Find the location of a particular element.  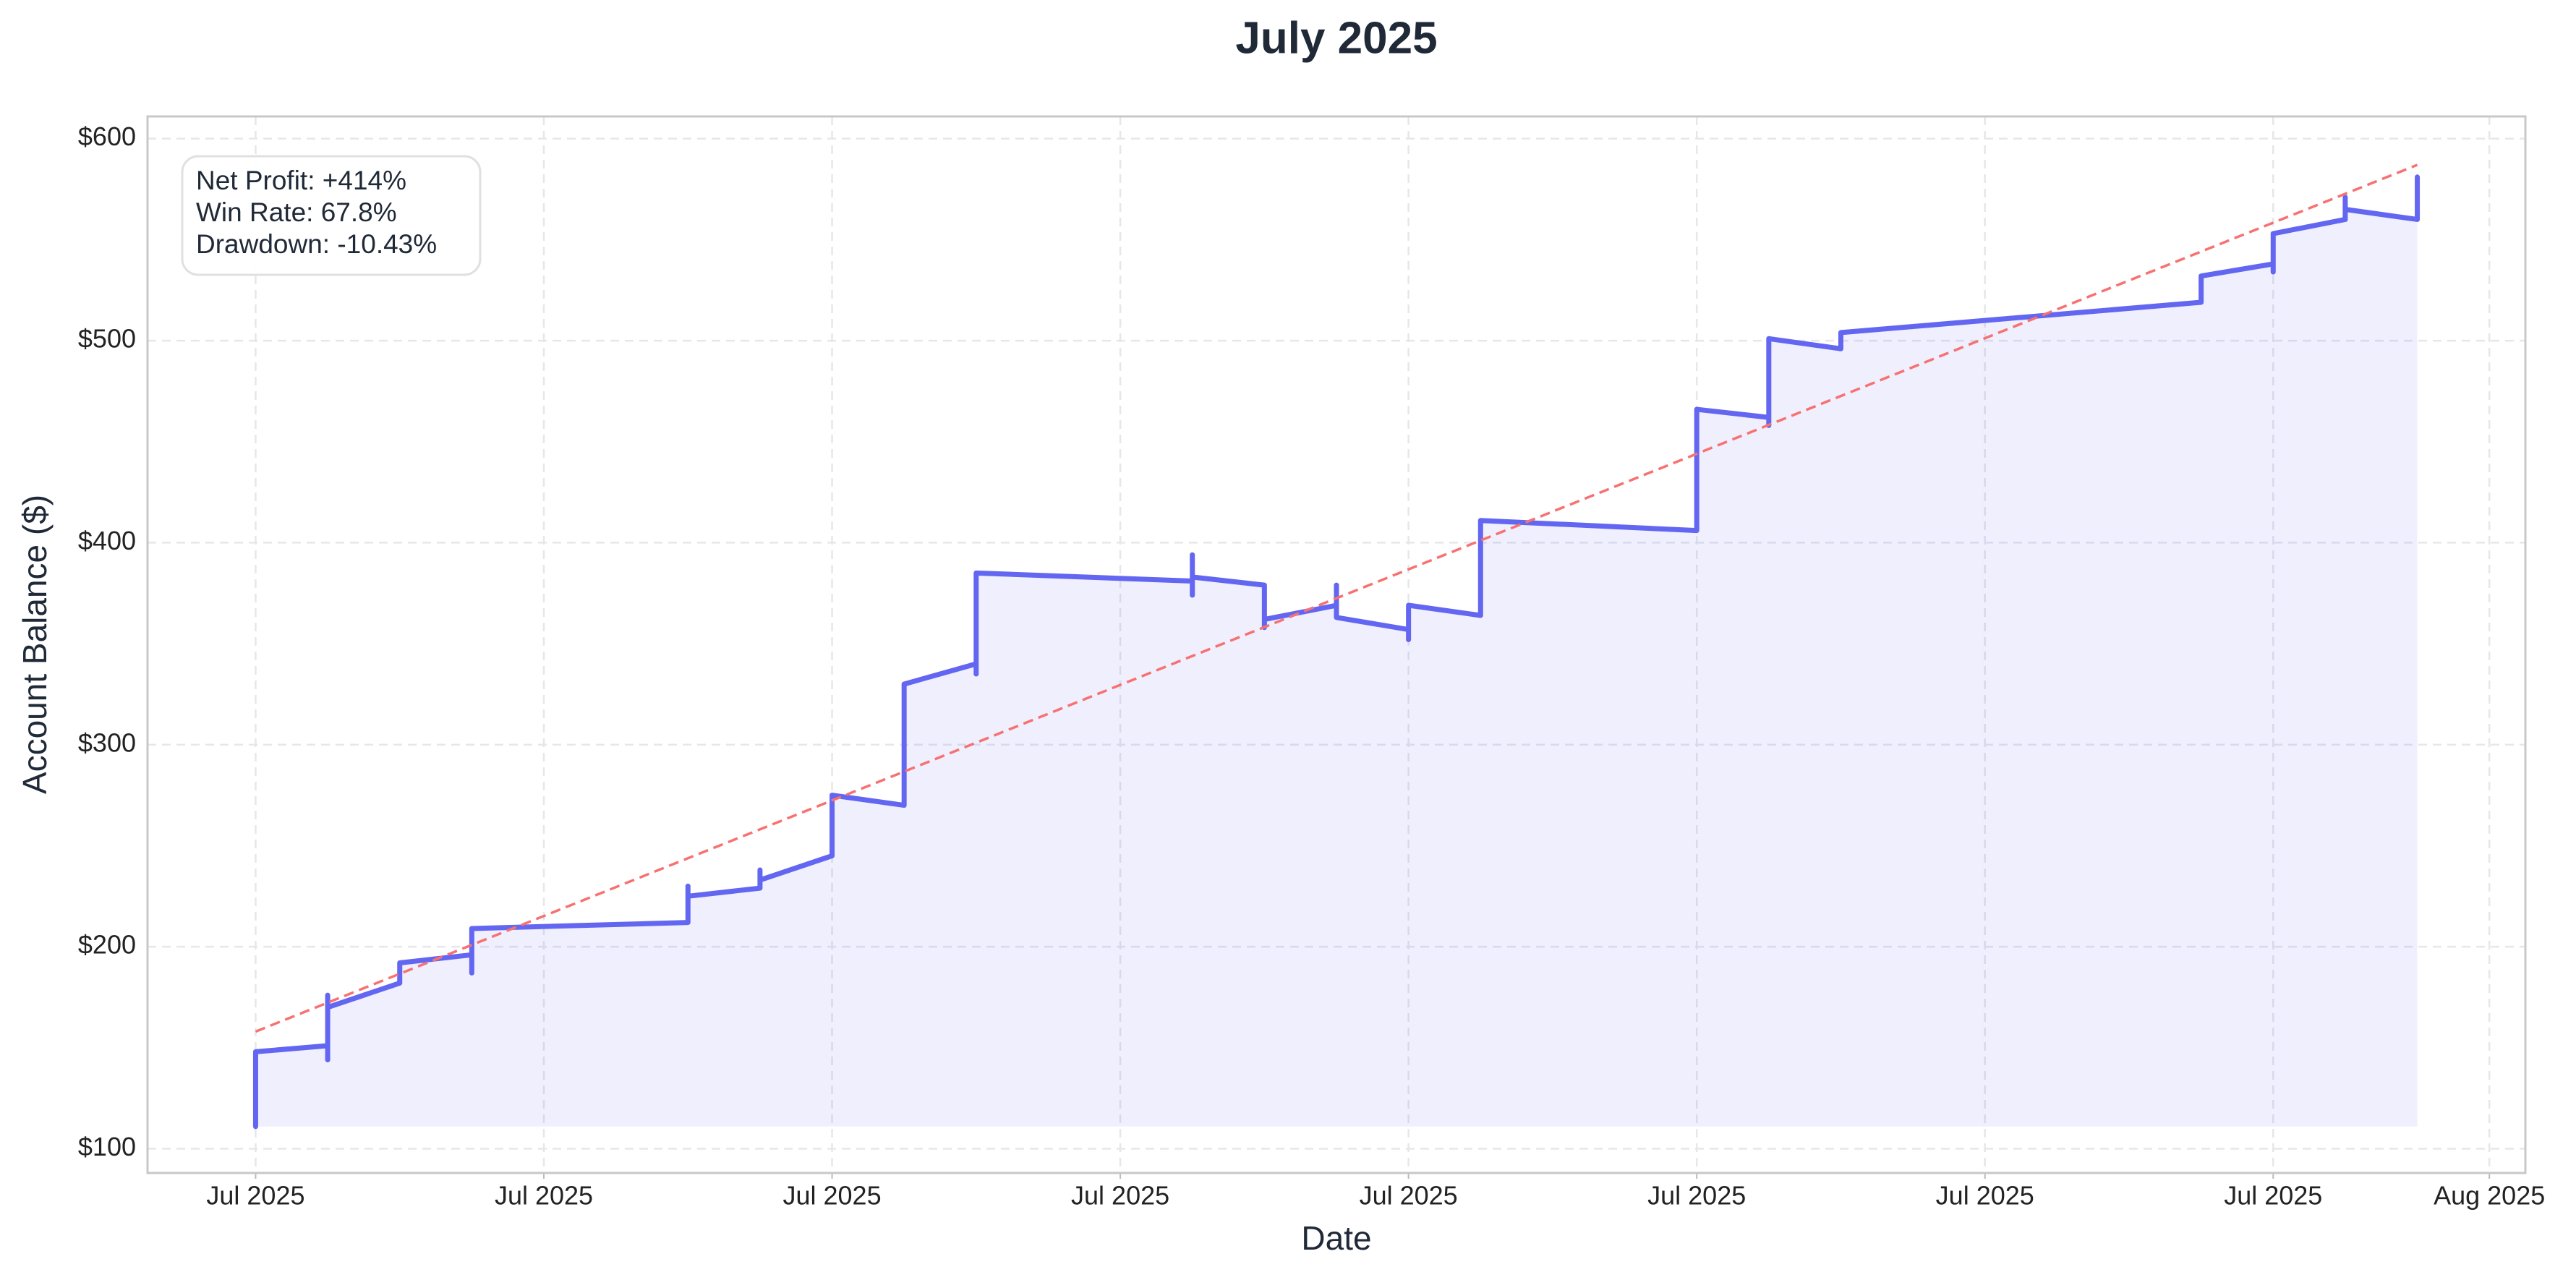

y-tick-label: $200 is located at coordinates (107, 945).